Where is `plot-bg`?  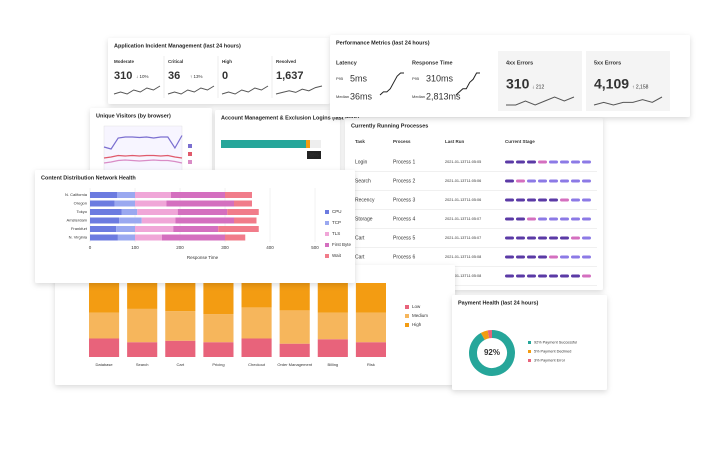 plot-bg is located at coordinates (143, 152).